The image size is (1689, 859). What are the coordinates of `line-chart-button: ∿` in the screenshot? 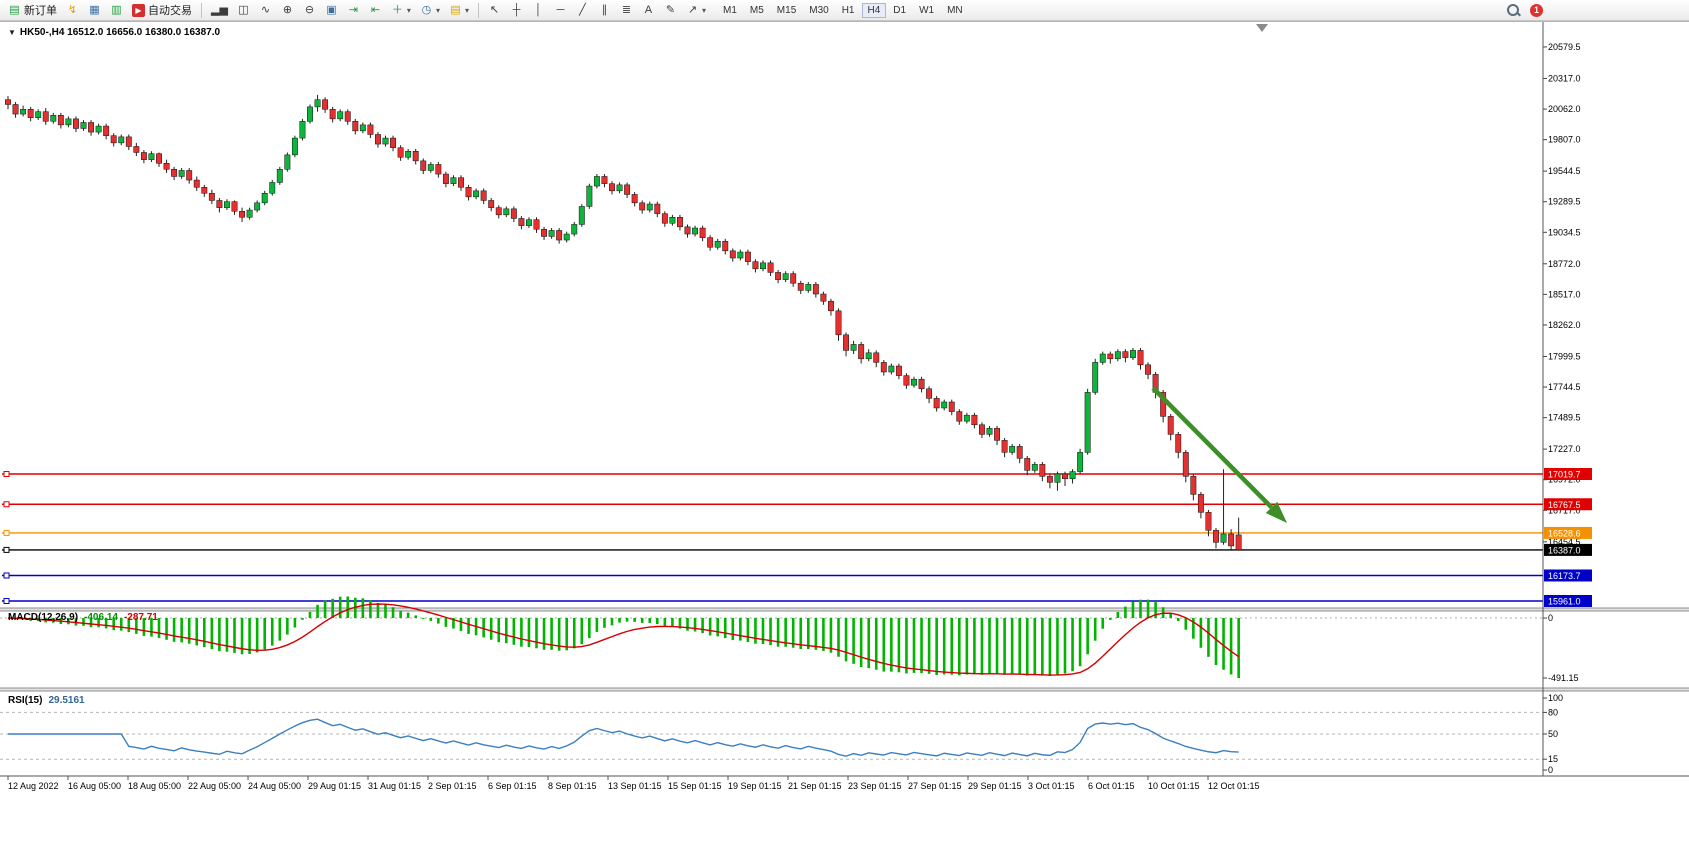 It's located at (265, 10).